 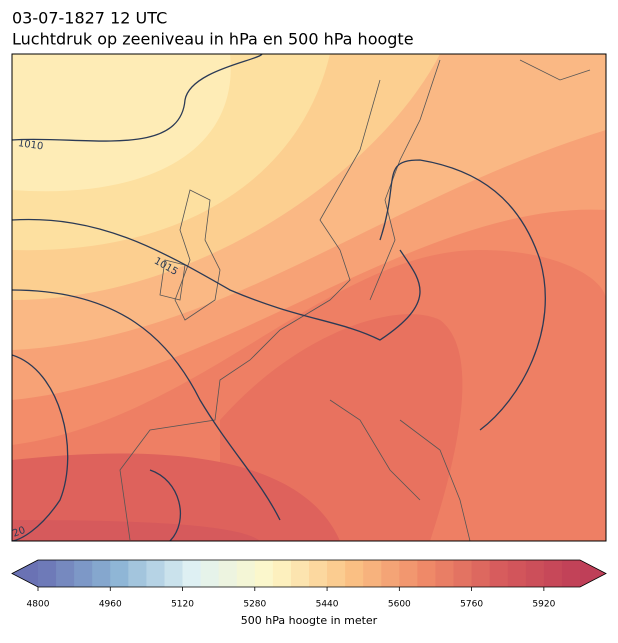 I want to click on colorbar-tick-label: 5600, so click(x=399, y=605).